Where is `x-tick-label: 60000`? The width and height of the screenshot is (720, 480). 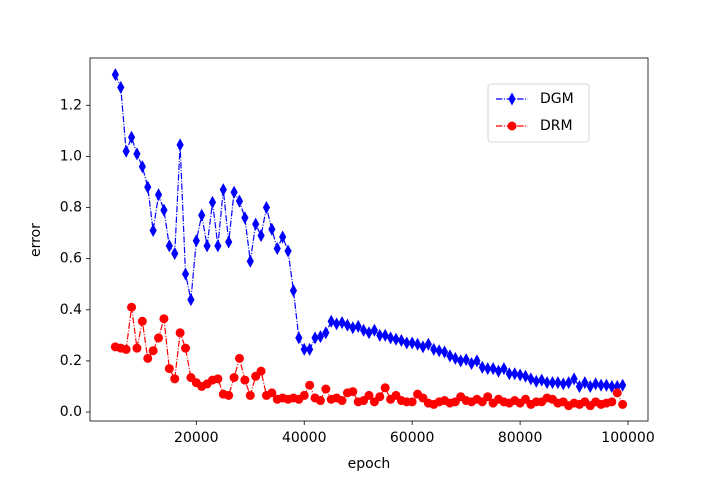 x-tick-label: 60000 is located at coordinates (412, 438).